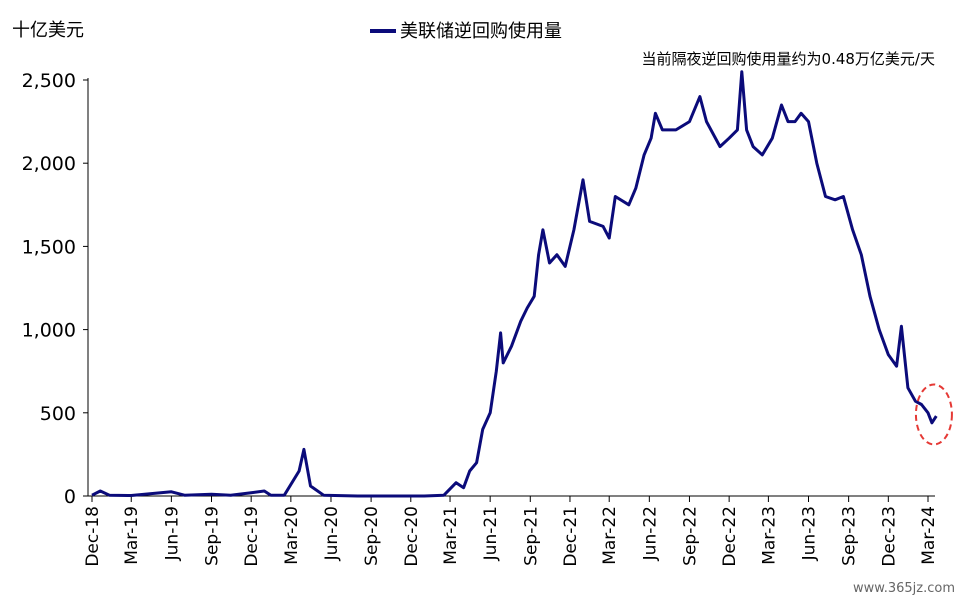 This screenshot has height=602, width=963. I want to click on x-tick-label: Jun-21, so click(491, 533).